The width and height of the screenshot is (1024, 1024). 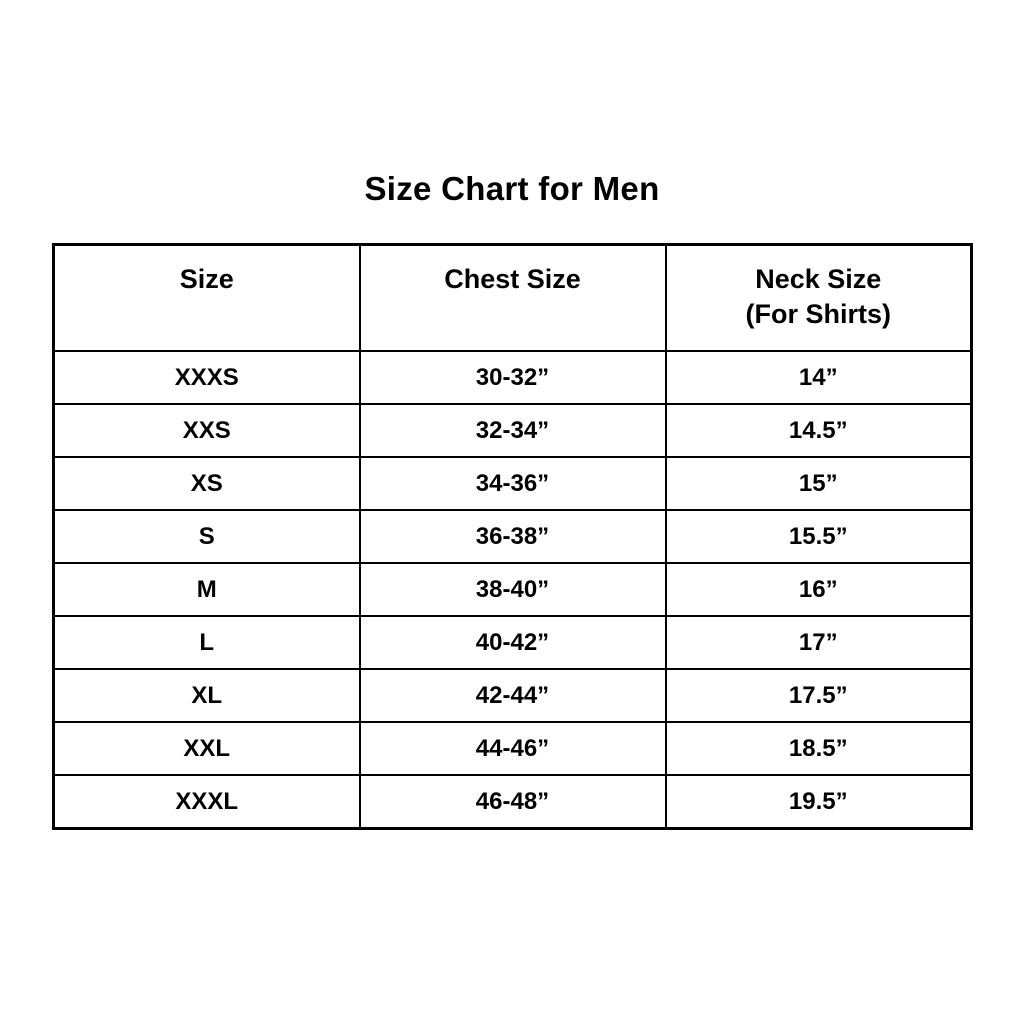 I want to click on cell-chest-size: 30-32”, so click(x=512, y=377).